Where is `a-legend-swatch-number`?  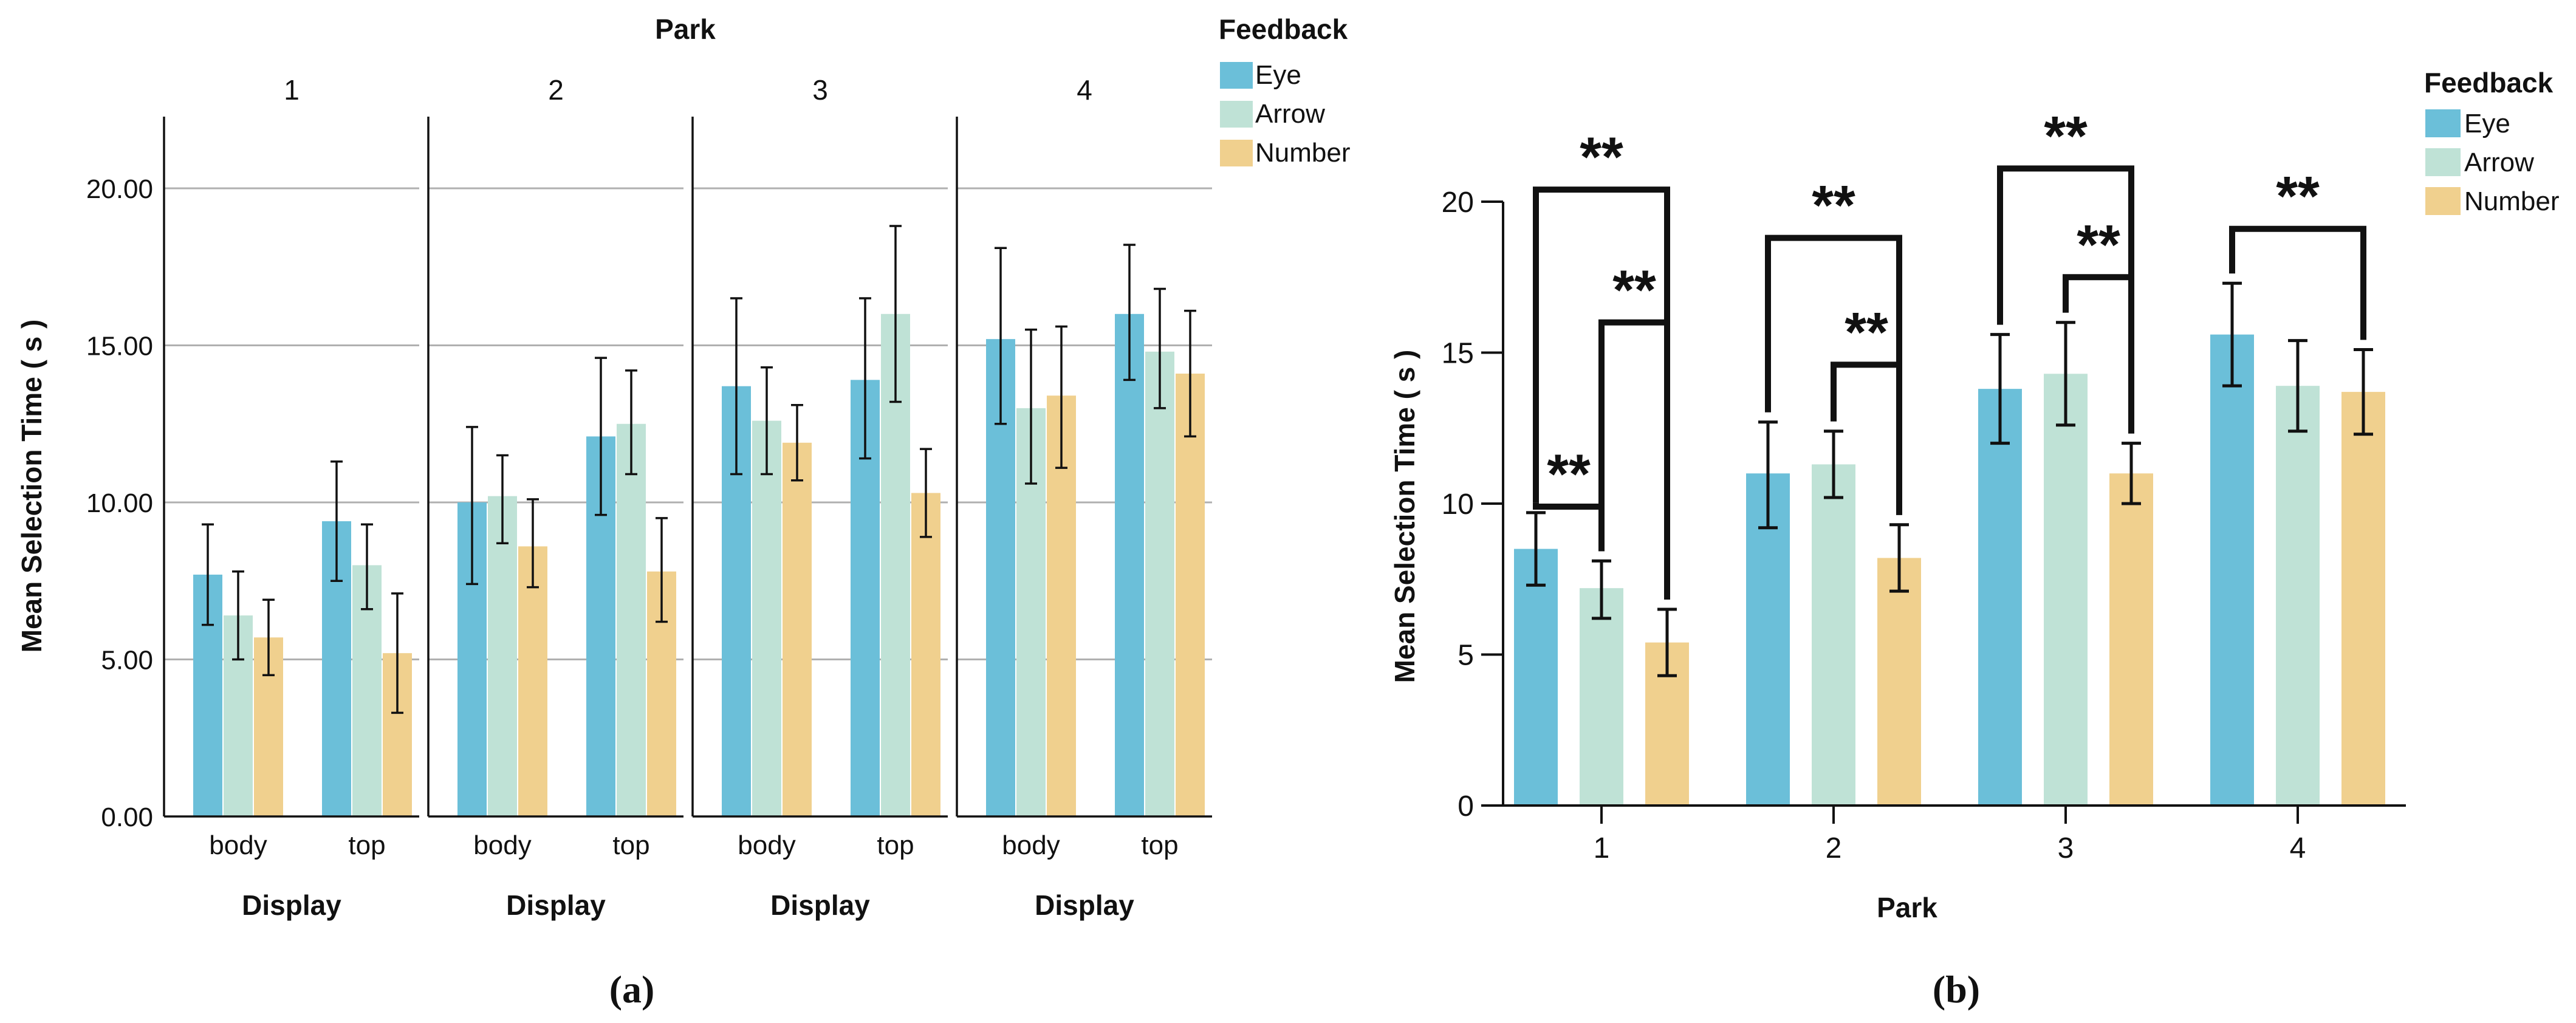
a-legend-swatch-number is located at coordinates (1236, 153).